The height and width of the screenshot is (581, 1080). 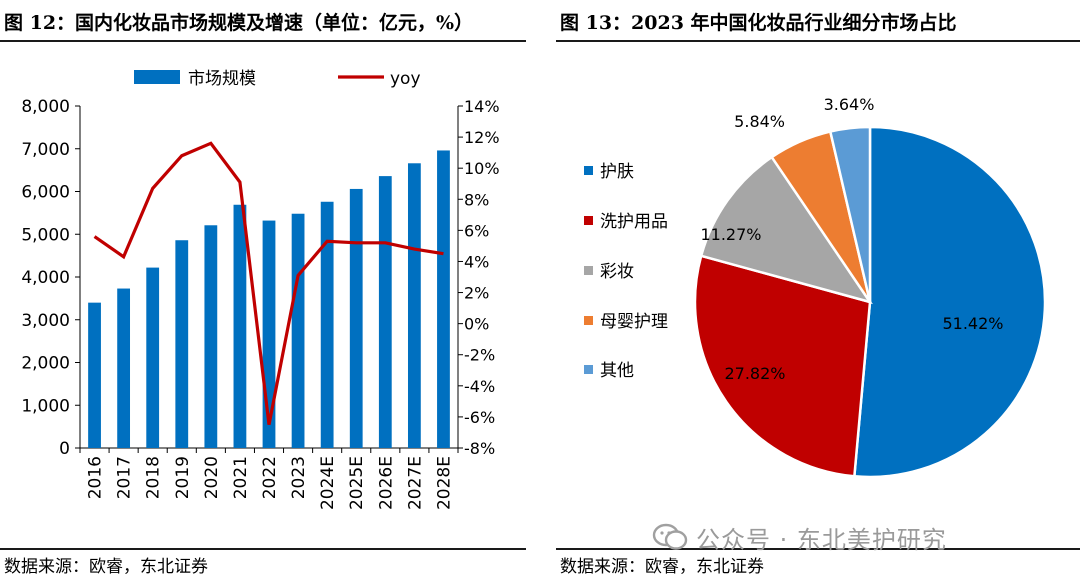 I want to click on figure-12-title: 图 12：国内化妆品市场规模及增速（单位：亿元，%）, so click(x=239, y=23).